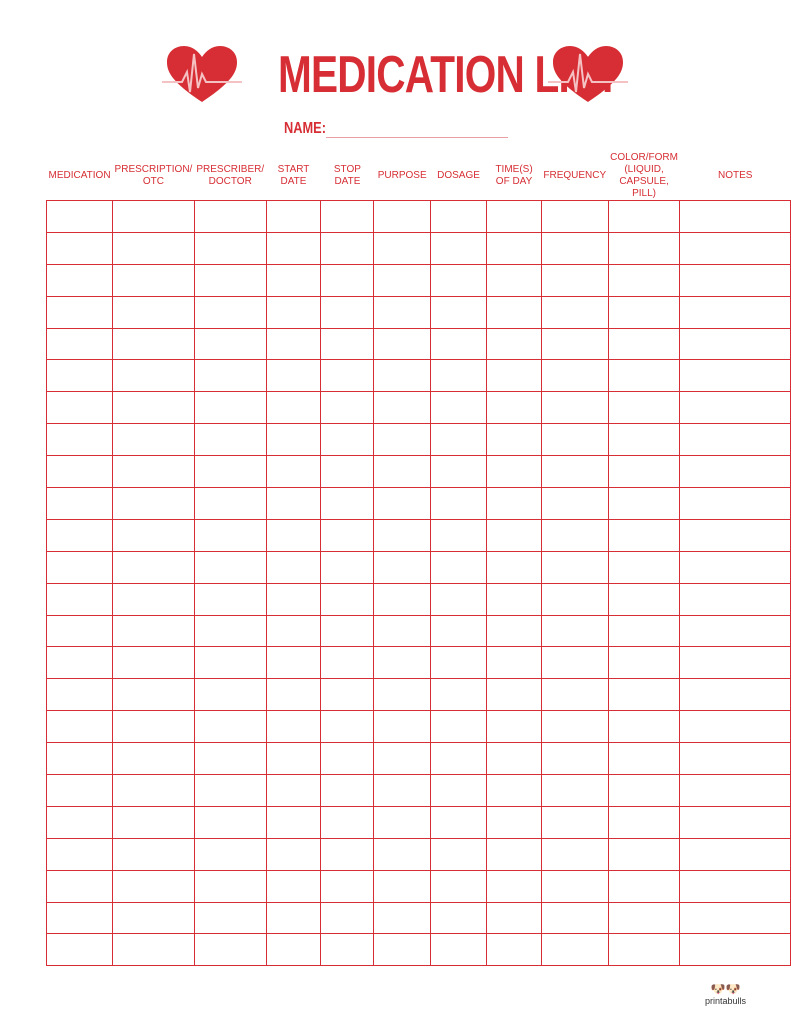  What do you see at coordinates (417, 129) in the screenshot?
I see `name-input-line` at bounding box center [417, 129].